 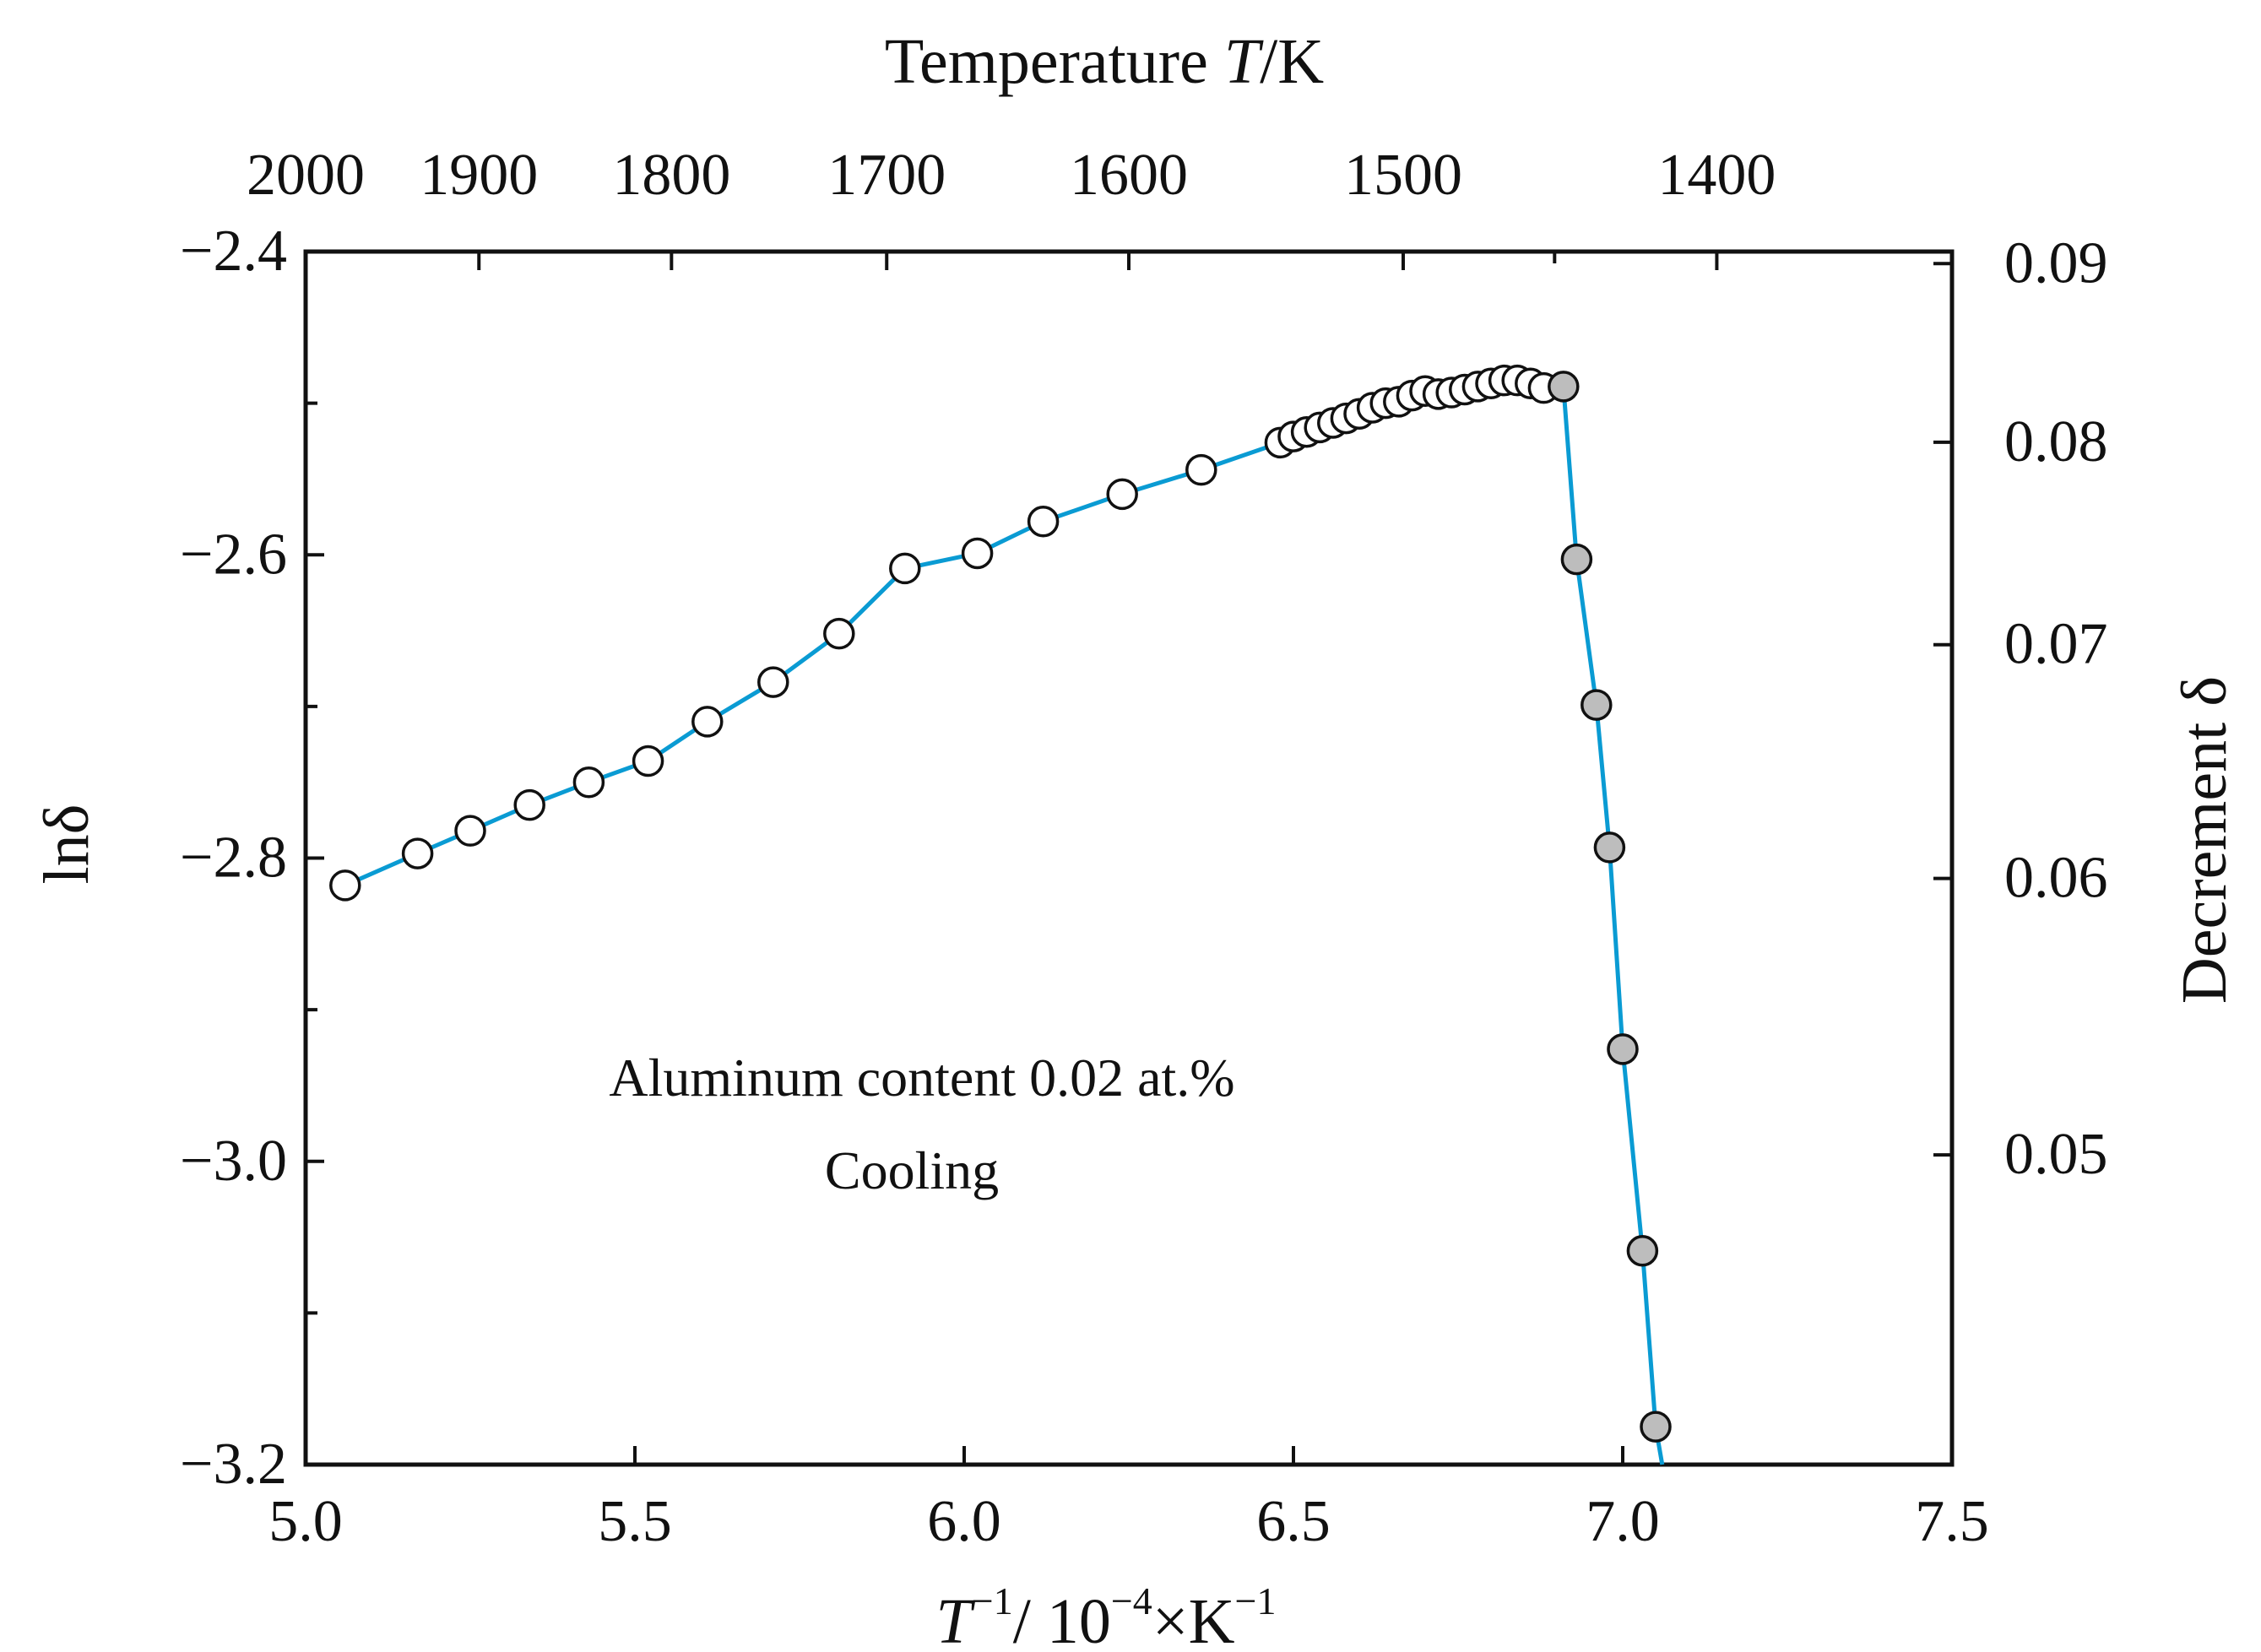 What do you see at coordinates (2056, 1154) in the screenshot?
I see `right-tick-label: 0.05` at bounding box center [2056, 1154].